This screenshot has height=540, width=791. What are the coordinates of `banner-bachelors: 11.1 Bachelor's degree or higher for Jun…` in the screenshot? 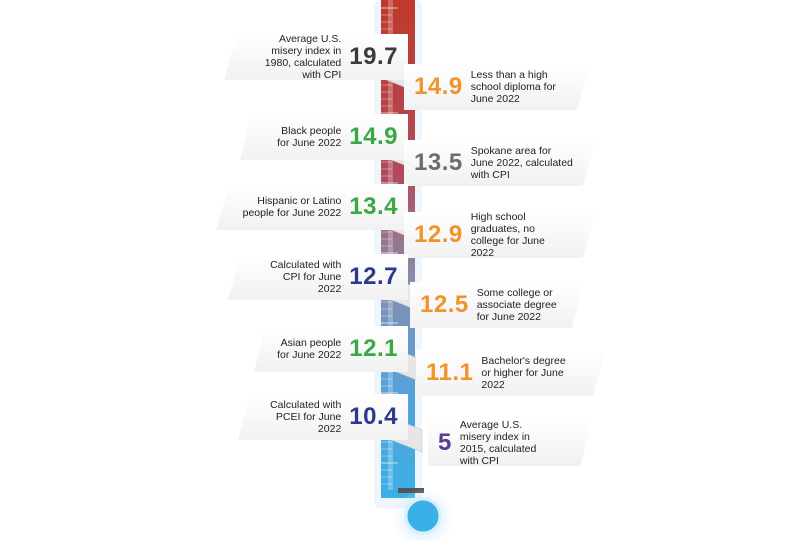 It's located at (511, 373).